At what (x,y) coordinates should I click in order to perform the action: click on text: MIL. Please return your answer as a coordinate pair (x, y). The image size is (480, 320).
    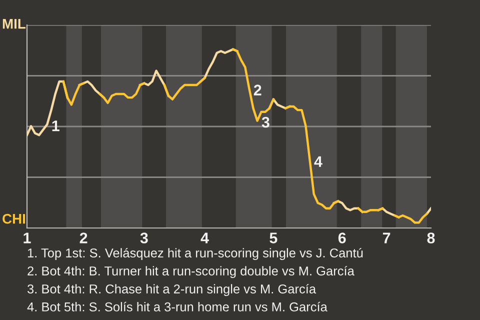
    Looking at the image, I should click on (14, 24).